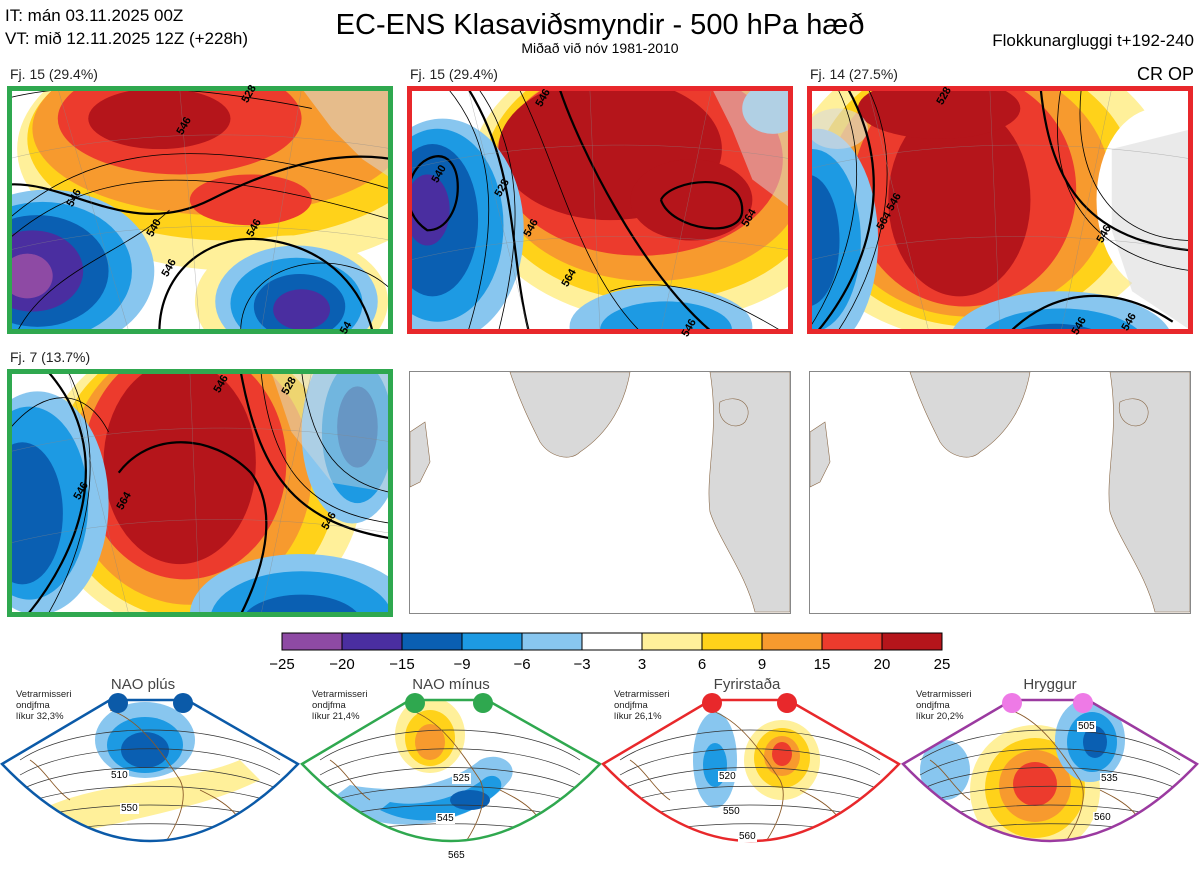  What do you see at coordinates (50, 357) in the screenshot?
I see `cluster-4-label: Fj. 7 (13.7%)` at bounding box center [50, 357].